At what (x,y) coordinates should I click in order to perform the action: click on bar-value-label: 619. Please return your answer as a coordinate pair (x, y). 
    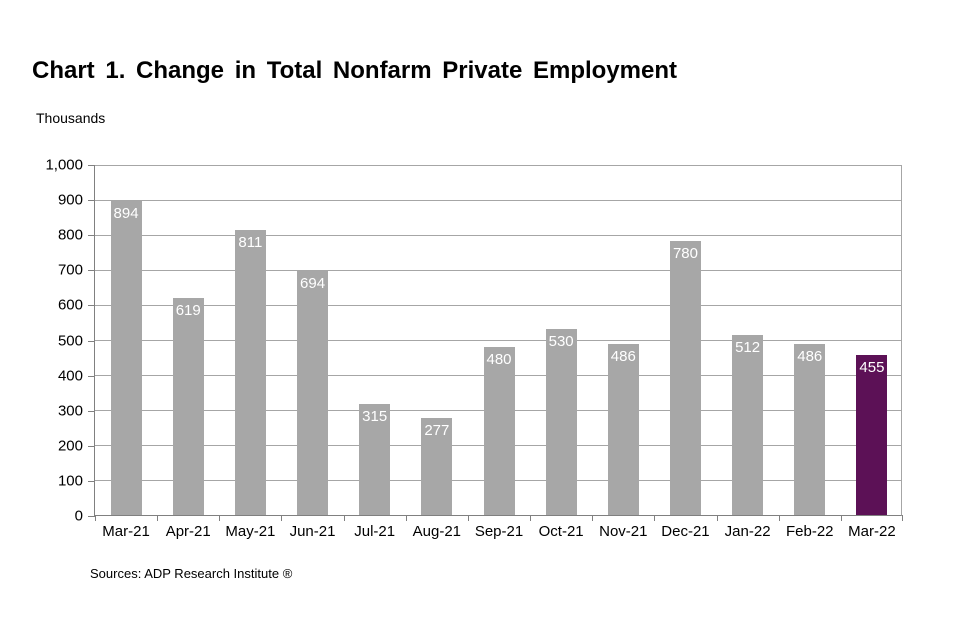
    Looking at the image, I should click on (188, 310).